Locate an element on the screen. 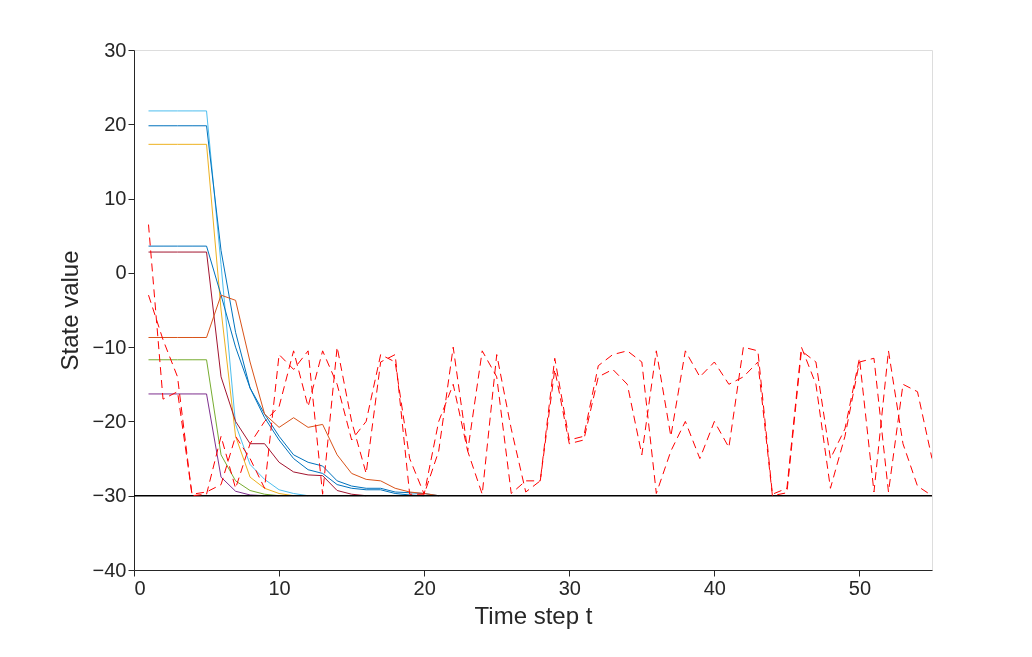  y-tick-label: 30 is located at coordinates (115, 49).